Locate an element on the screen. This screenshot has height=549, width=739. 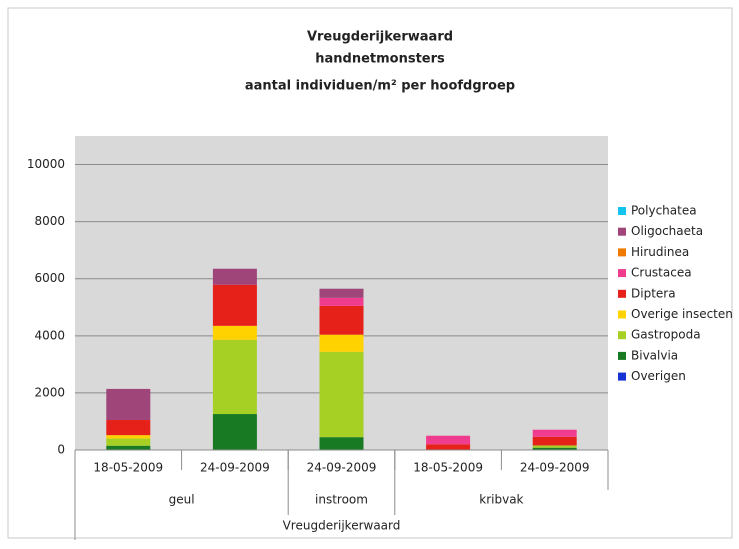
chart-title: handnetmonsters is located at coordinates (380, 59).